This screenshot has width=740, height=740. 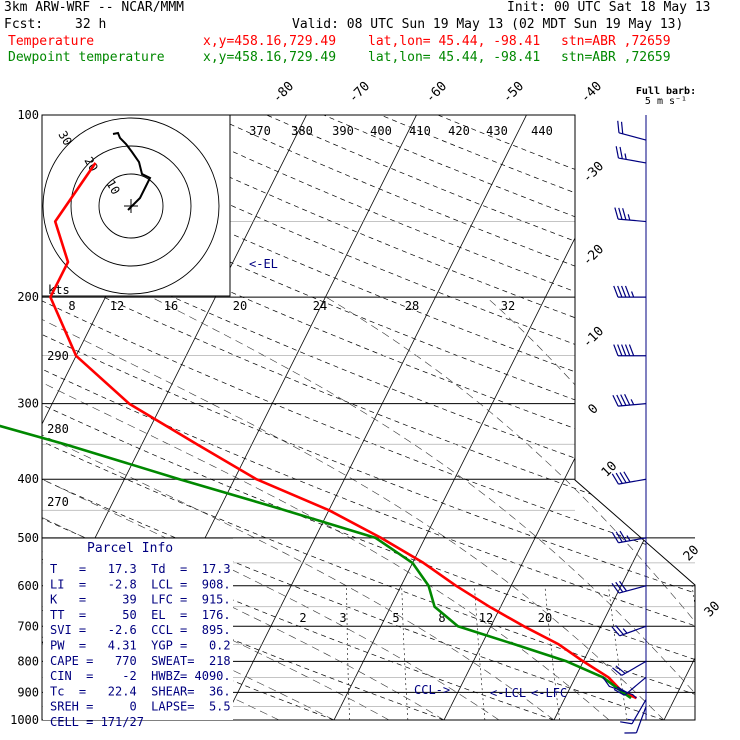 I want to click on hodograph-speed-label: 24, so click(x=320, y=306).